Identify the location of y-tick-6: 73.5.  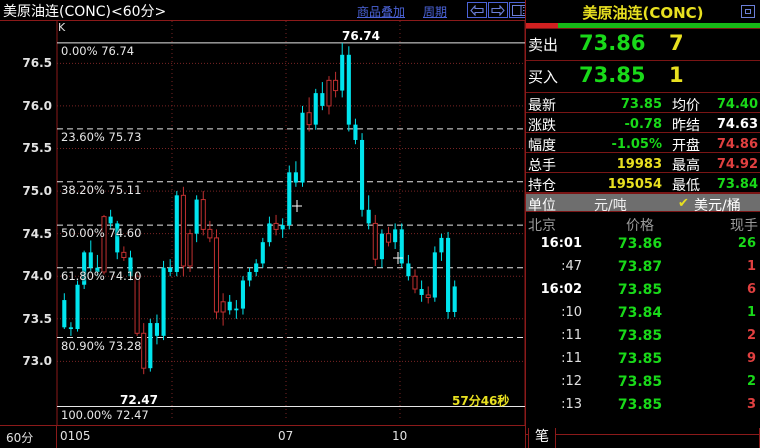
(37, 318).